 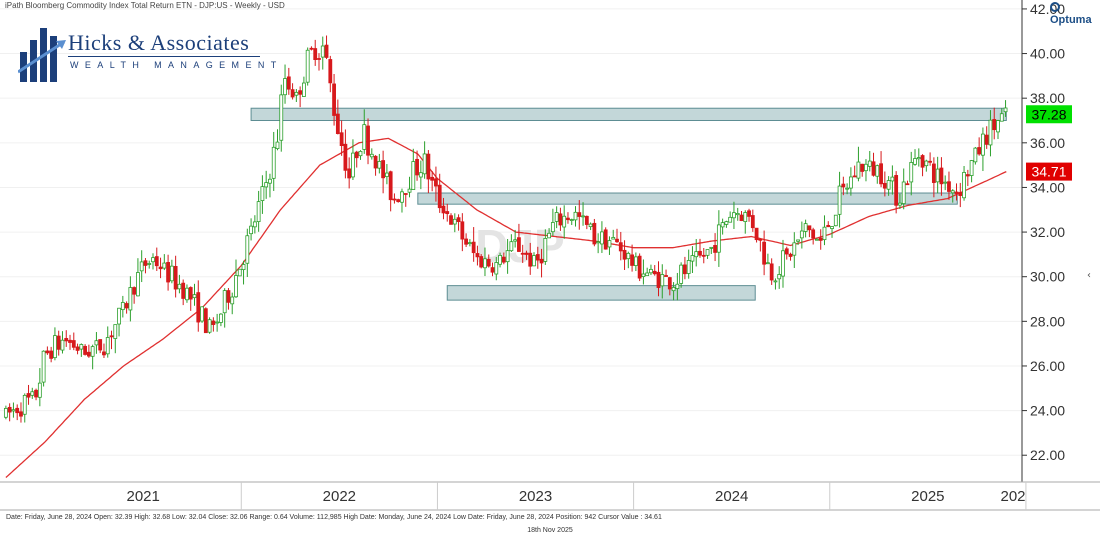 I want to click on optuma-brand: Optuma, so click(x=1075, y=14).